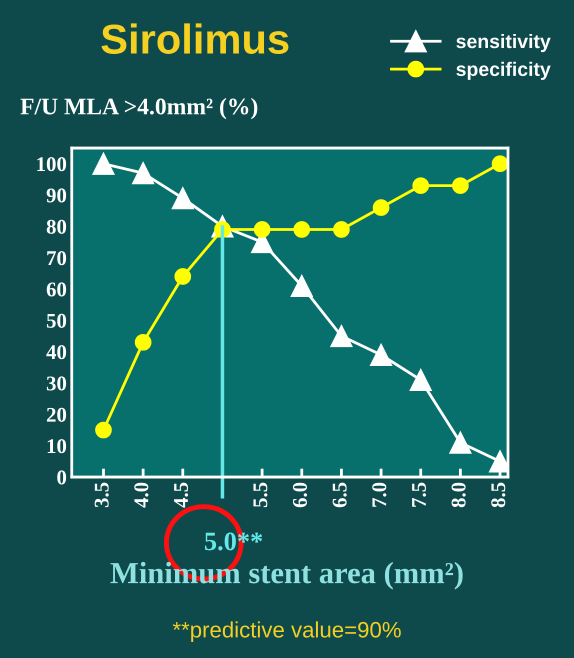 This screenshot has width=574, height=658. Describe the element at coordinates (56, 383) in the screenshot. I see `y-tick-label: 30` at that location.